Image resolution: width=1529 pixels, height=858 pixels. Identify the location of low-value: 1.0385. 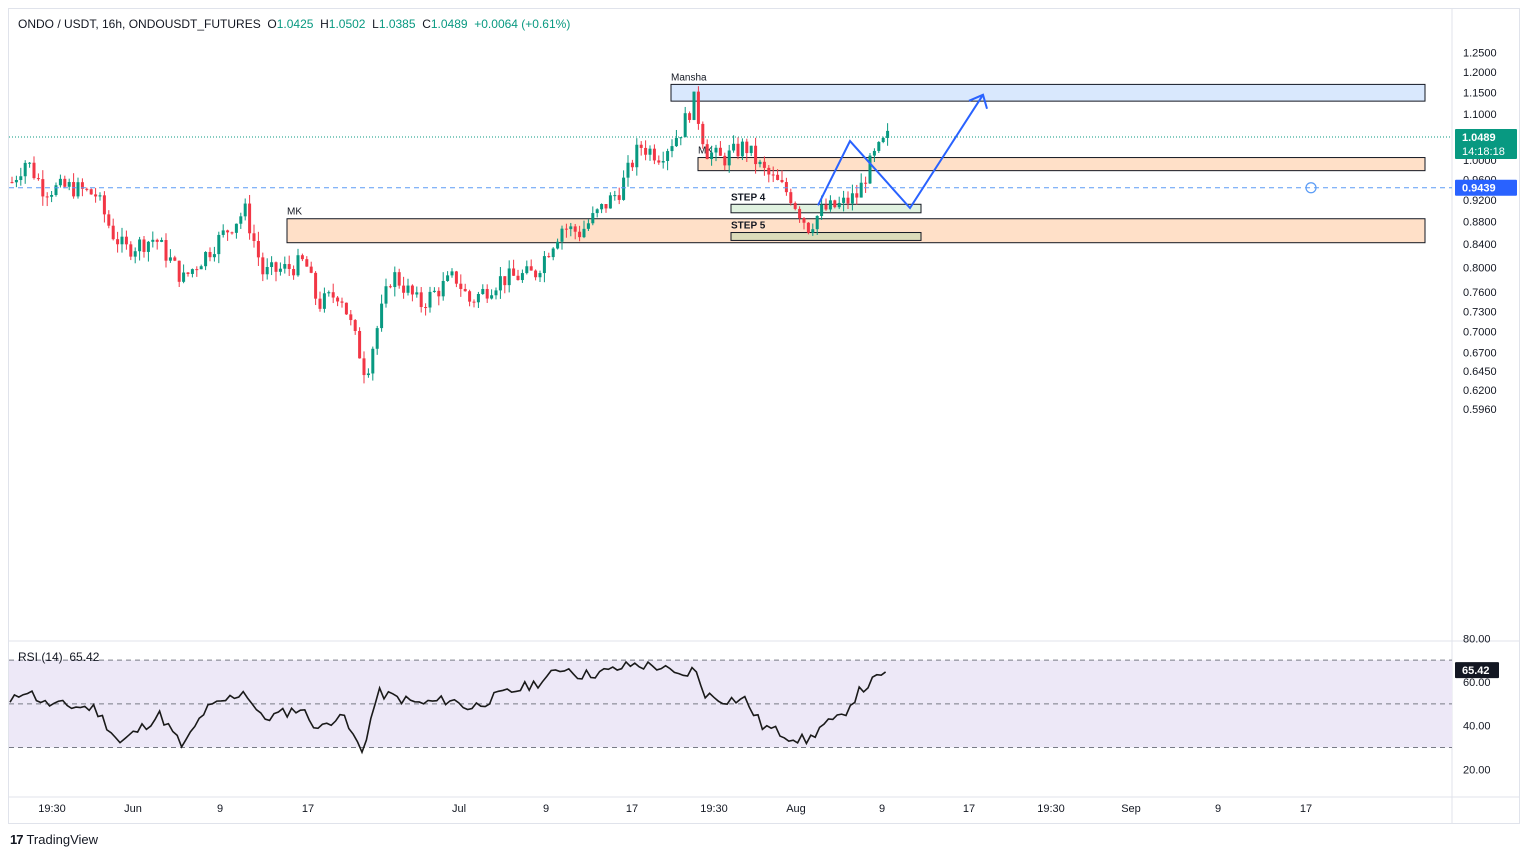
(397, 24).